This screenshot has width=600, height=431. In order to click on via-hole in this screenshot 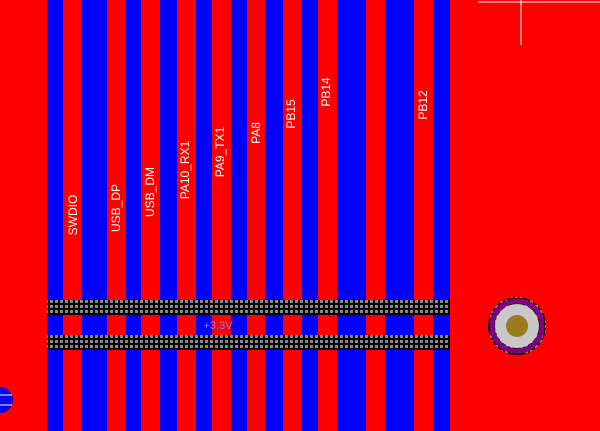, I will do `click(517, 326)`.